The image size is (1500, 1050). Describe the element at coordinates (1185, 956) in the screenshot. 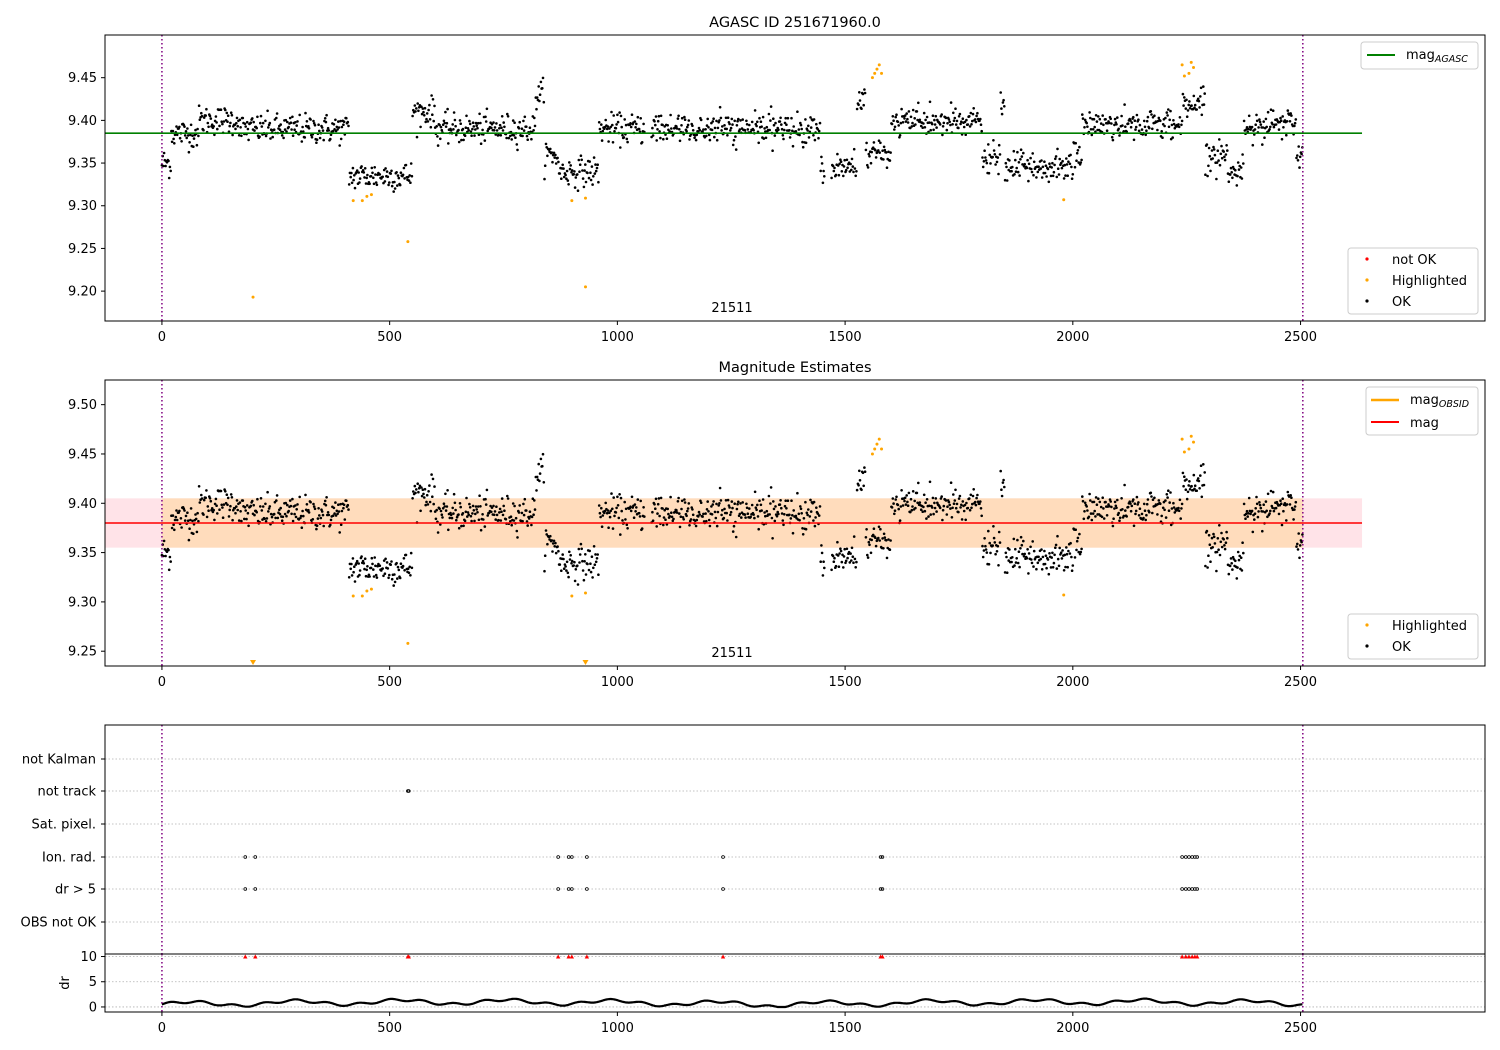

I see `dr-clipped-marker` at that location.